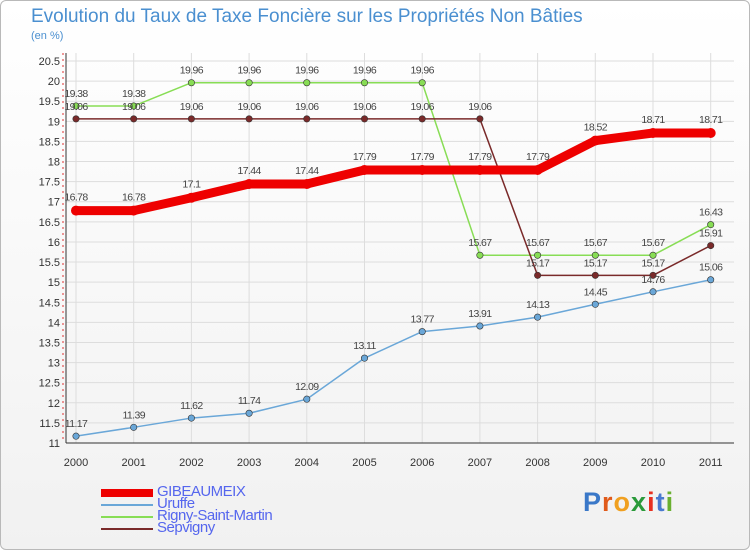  I want to click on data-label: 12.09, so click(307, 387).